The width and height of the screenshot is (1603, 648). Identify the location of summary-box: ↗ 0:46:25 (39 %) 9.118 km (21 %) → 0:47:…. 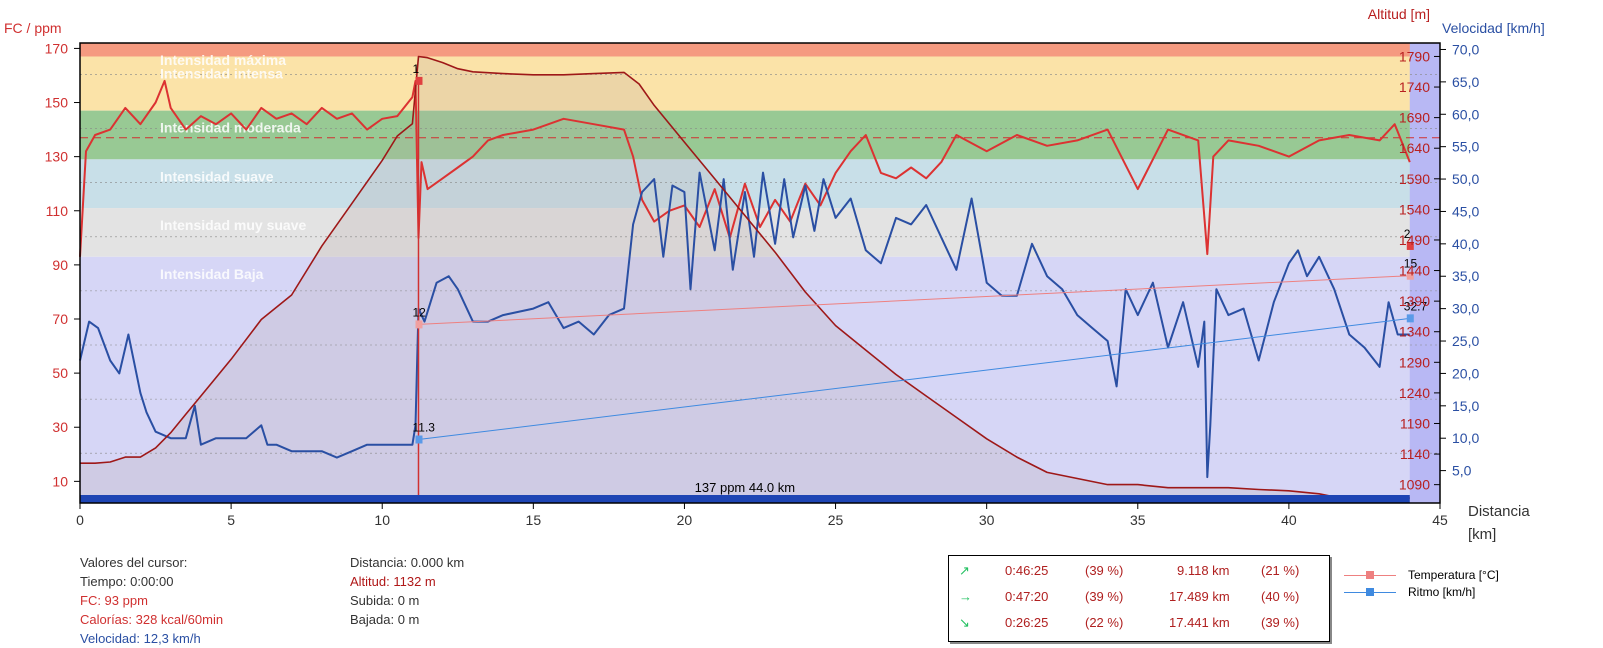
(1139, 598).